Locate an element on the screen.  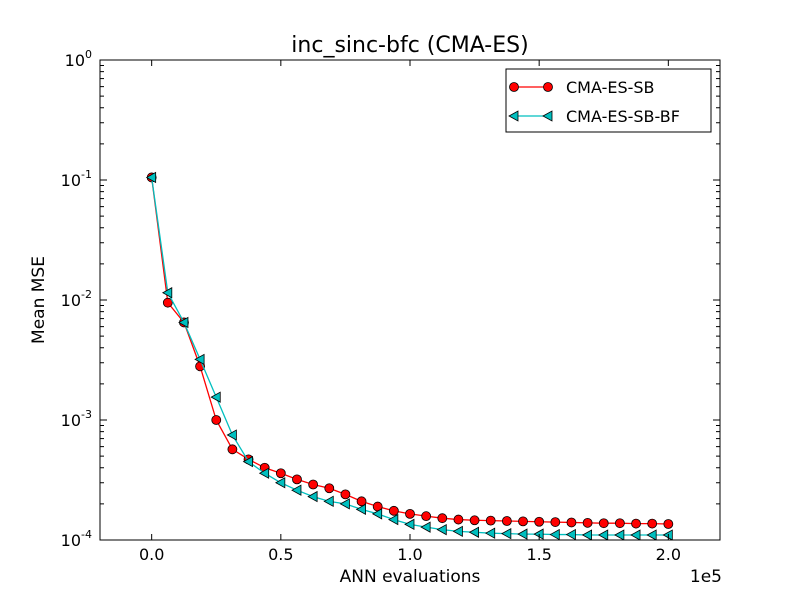
x-tick-label: 2.0 is located at coordinates (668, 554).